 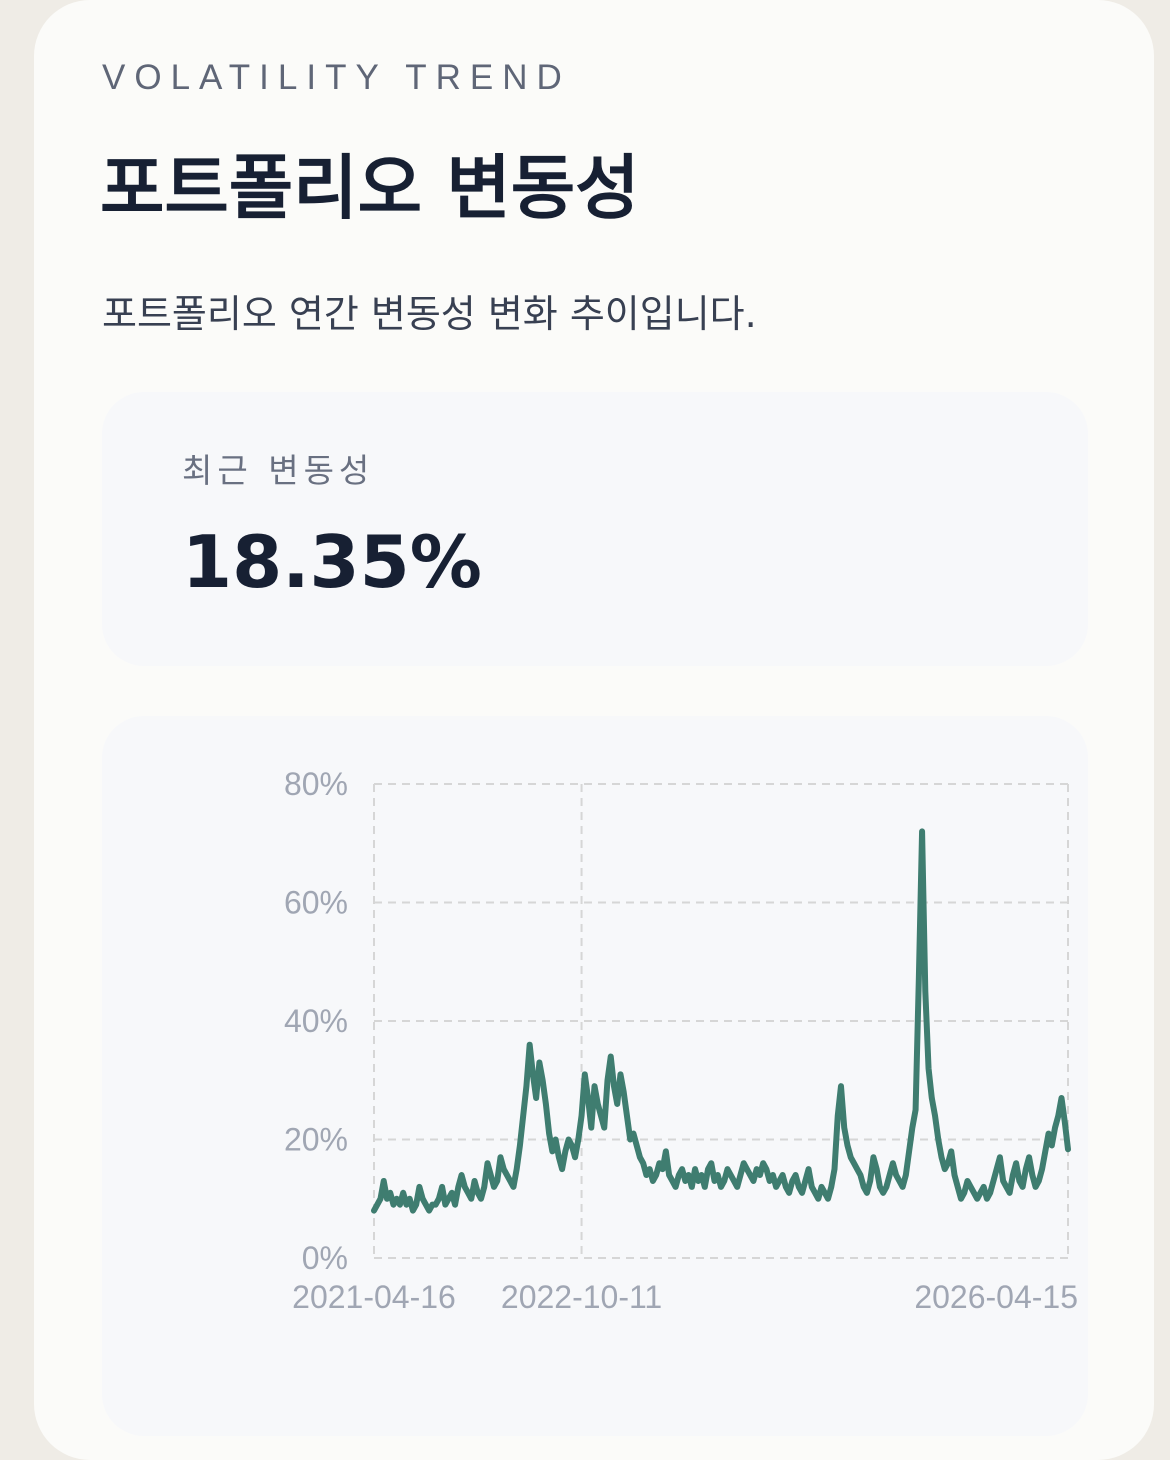 What do you see at coordinates (325, 1258) in the screenshot?
I see `y-tick-label: 0%` at bounding box center [325, 1258].